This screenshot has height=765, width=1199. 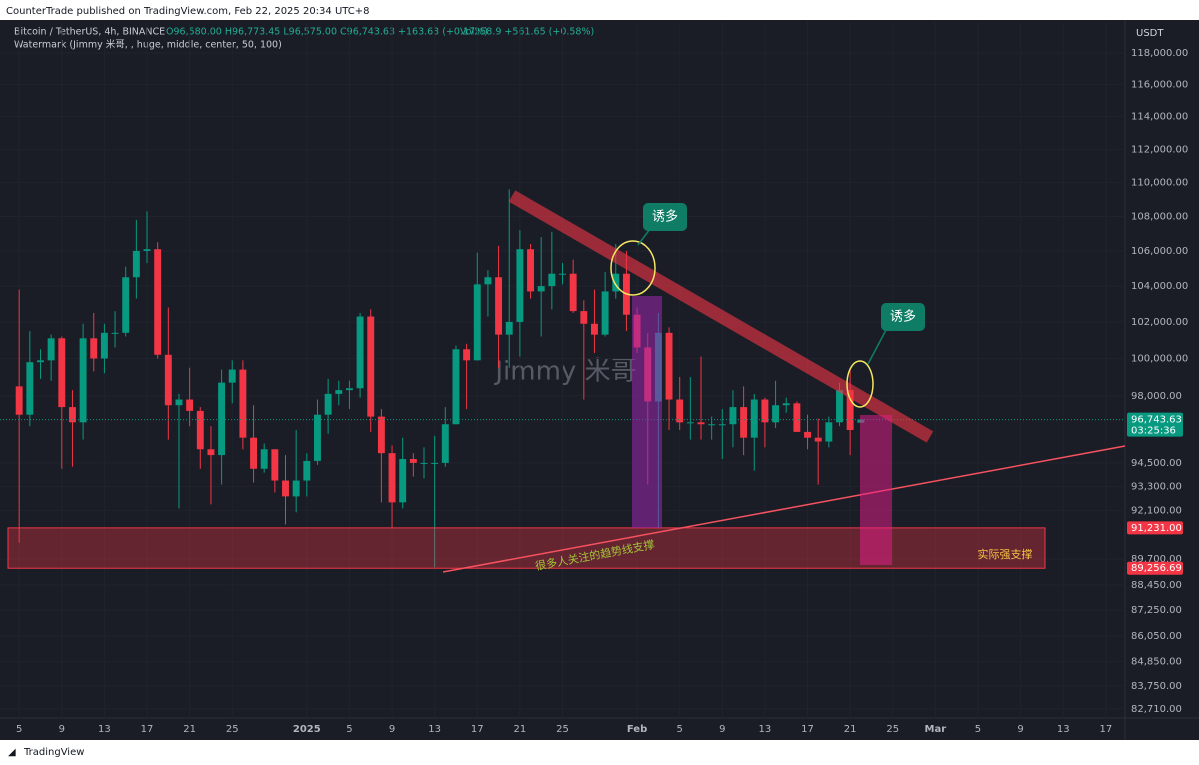 What do you see at coordinates (1159, 322) in the screenshot?
I see `y-tick-label: 102,000.00` at bounding box center [1159, 322].